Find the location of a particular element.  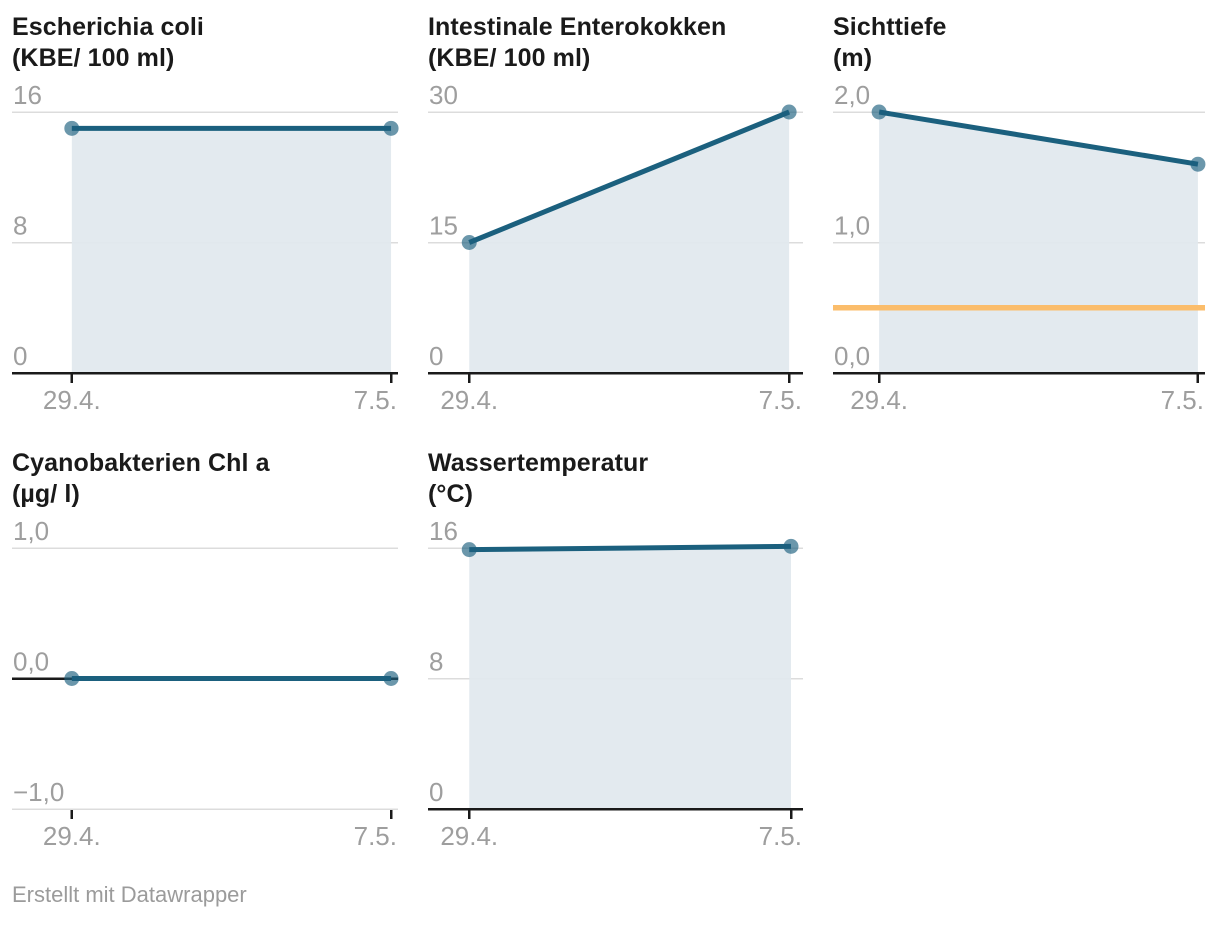

y-tick-label: 15 is located at coordinates (443, 226).